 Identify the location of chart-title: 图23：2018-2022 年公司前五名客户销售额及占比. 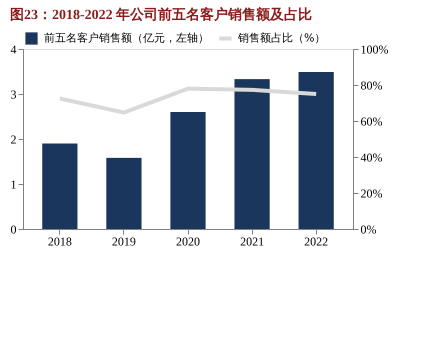
(161, 14).